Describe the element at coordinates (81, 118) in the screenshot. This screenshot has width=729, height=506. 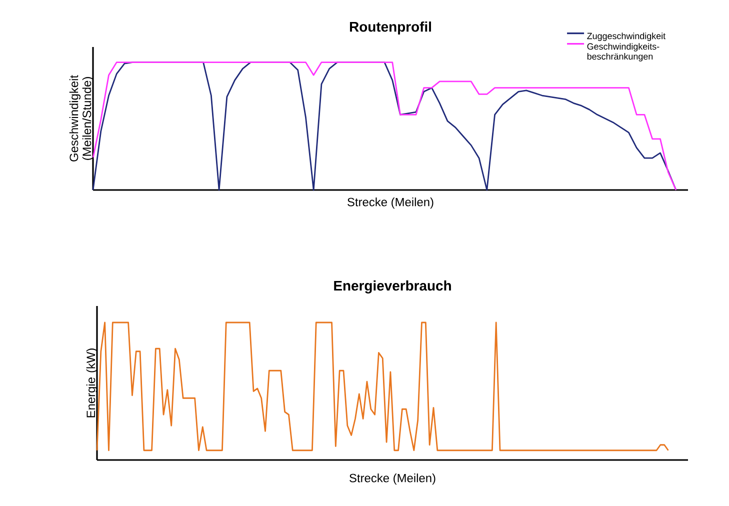
I see `y-axis-title: Geschwindigkeit (Meilen/Stunde)` at that location.